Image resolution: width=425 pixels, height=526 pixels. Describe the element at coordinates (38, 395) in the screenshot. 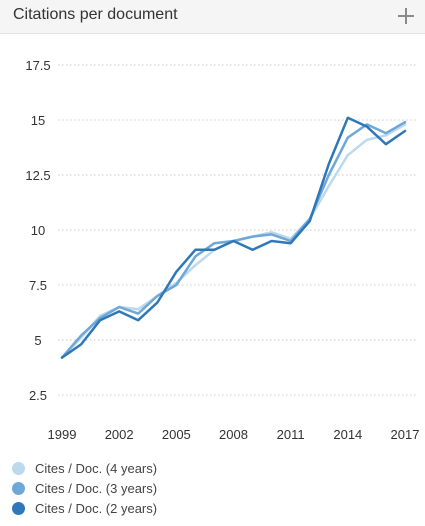

I see `y-tick-label: 2.5` at that location.